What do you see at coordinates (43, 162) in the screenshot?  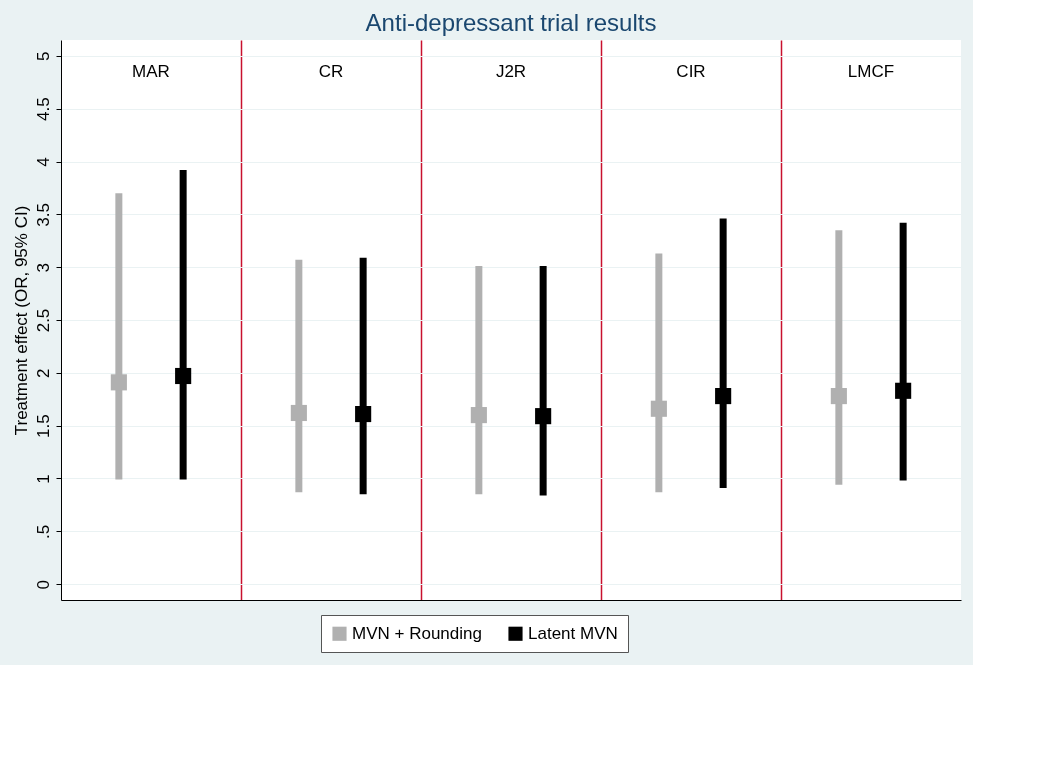 I see `y-tick-label: 4` at bounding box center [43, 162].